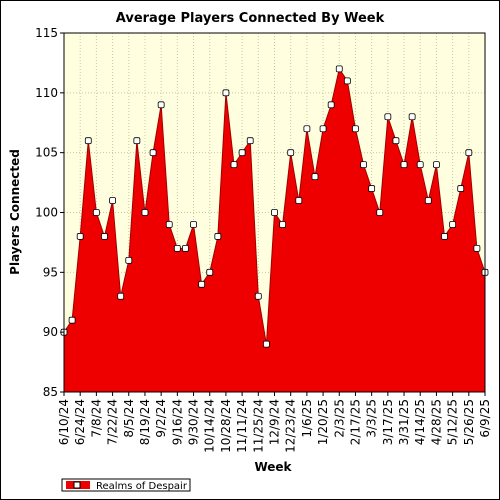 Image resolution: width=500 pixels, height=500 pixels. I want to click on legend-marker, so click(77, 485).